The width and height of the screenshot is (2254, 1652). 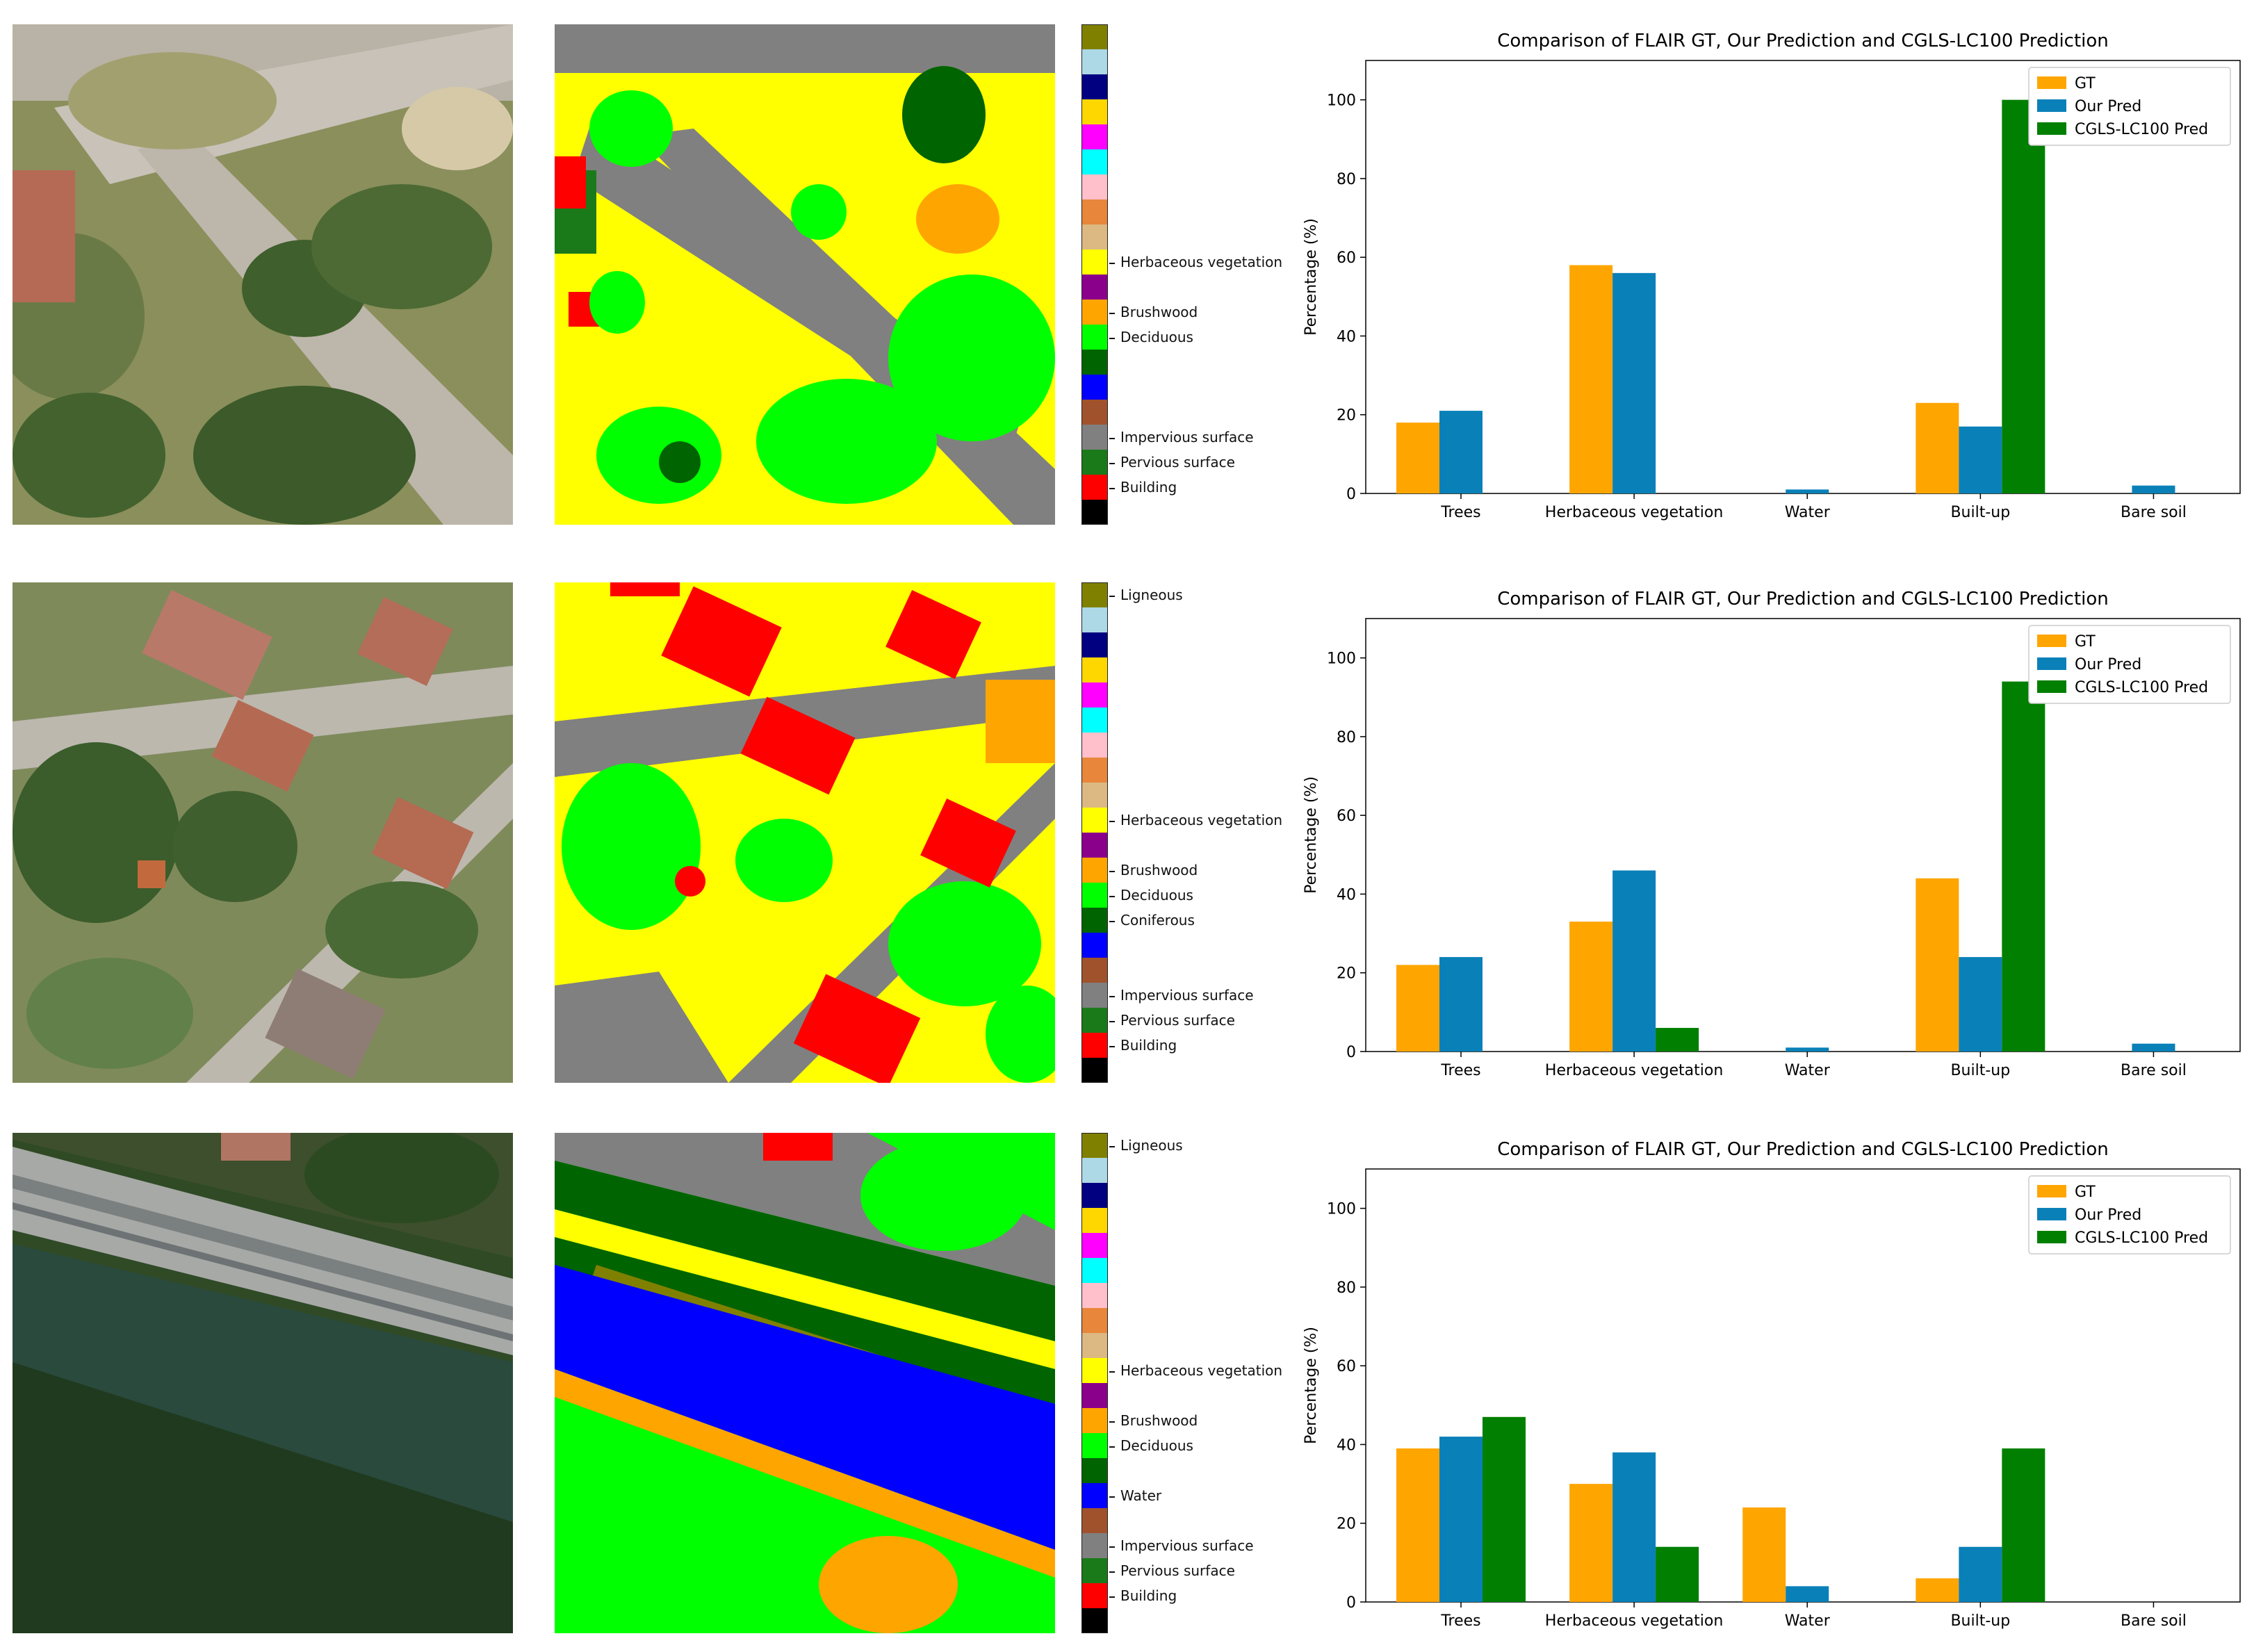 I want to click on bar-cgls-lc100-pred-built-up, so click(x=2023, y=296).